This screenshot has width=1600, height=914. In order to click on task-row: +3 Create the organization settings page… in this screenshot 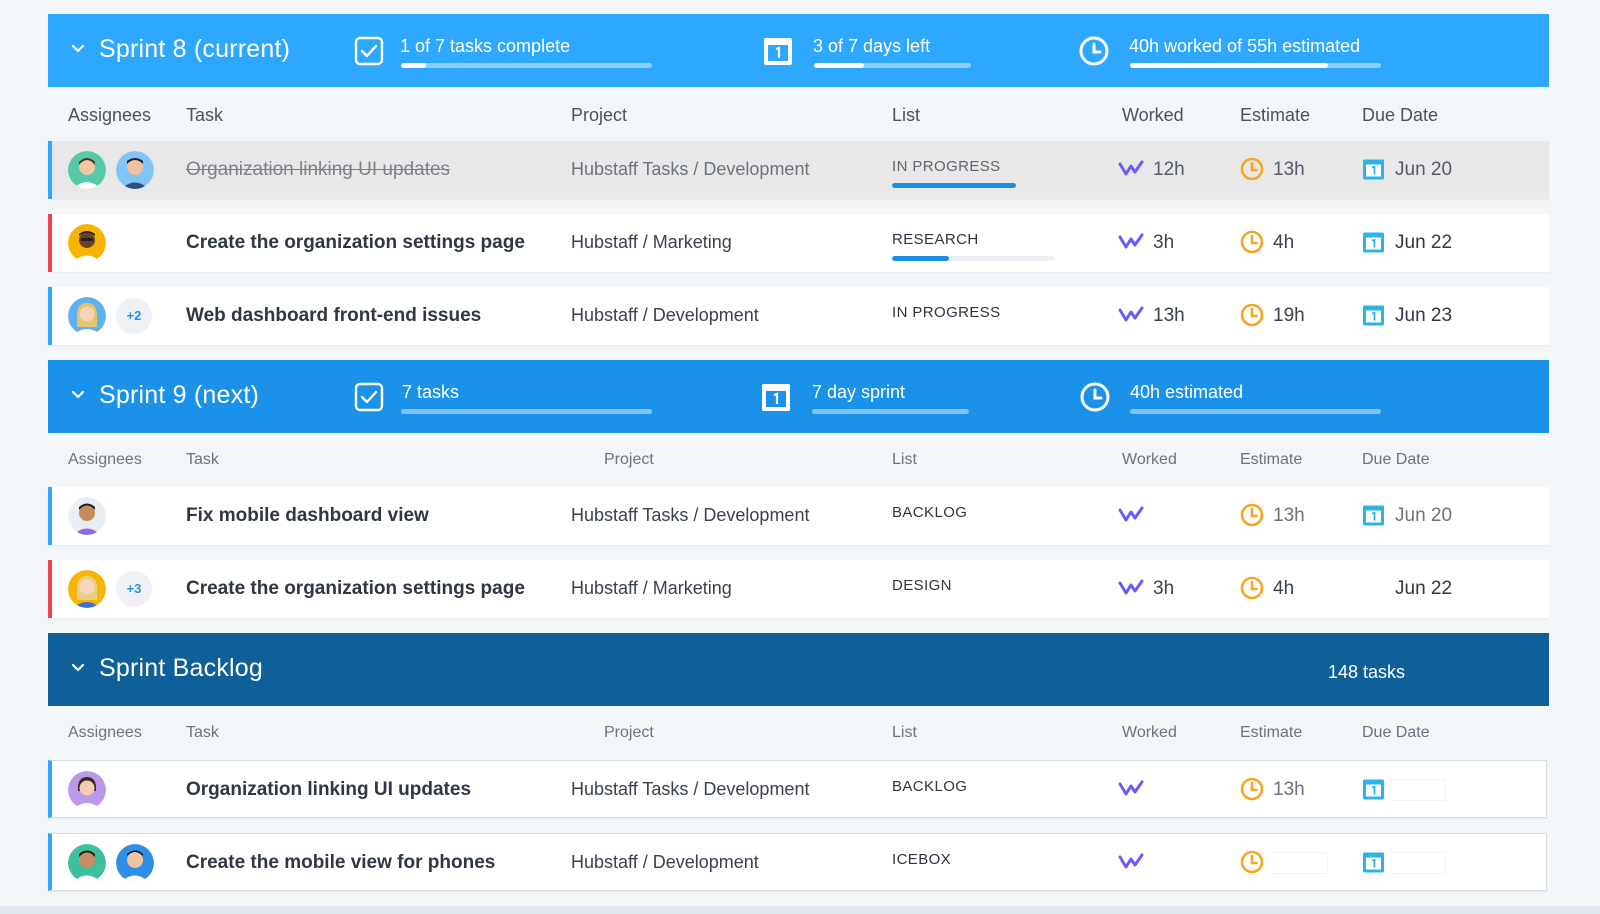, I will do `click(798, 589)`.